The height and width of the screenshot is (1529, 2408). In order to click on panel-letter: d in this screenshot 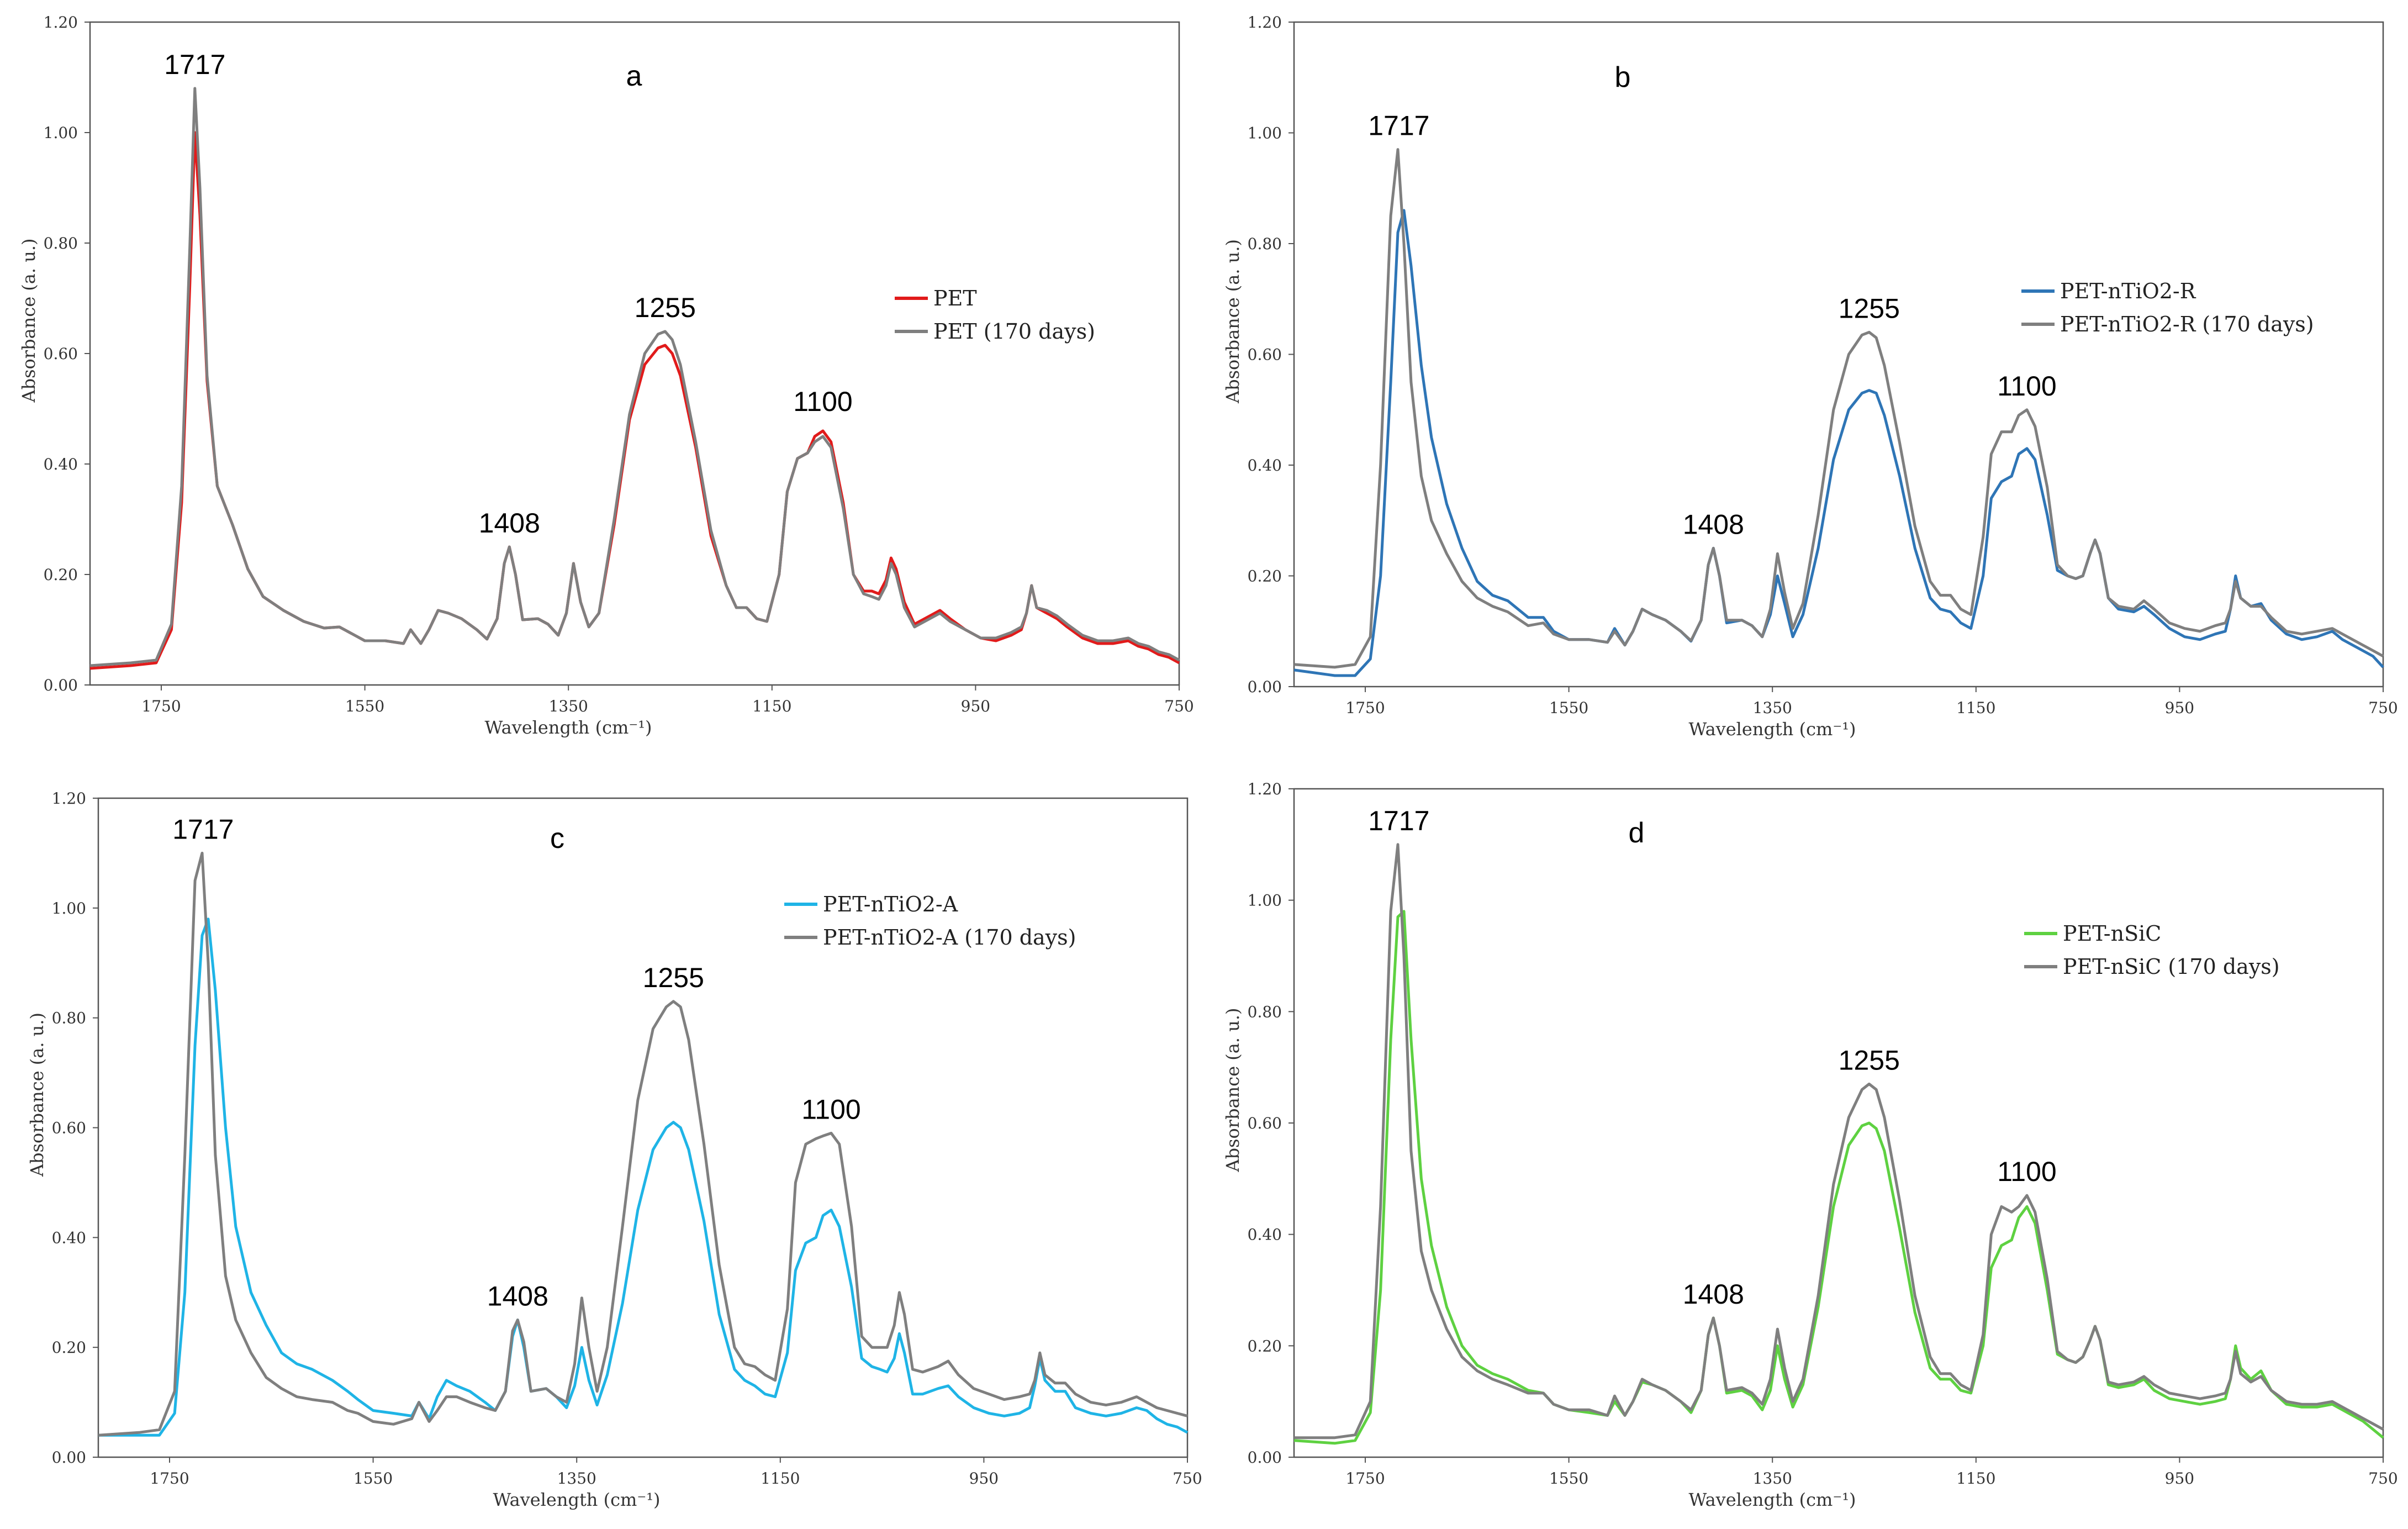, I will do `click(1637, 833)`.